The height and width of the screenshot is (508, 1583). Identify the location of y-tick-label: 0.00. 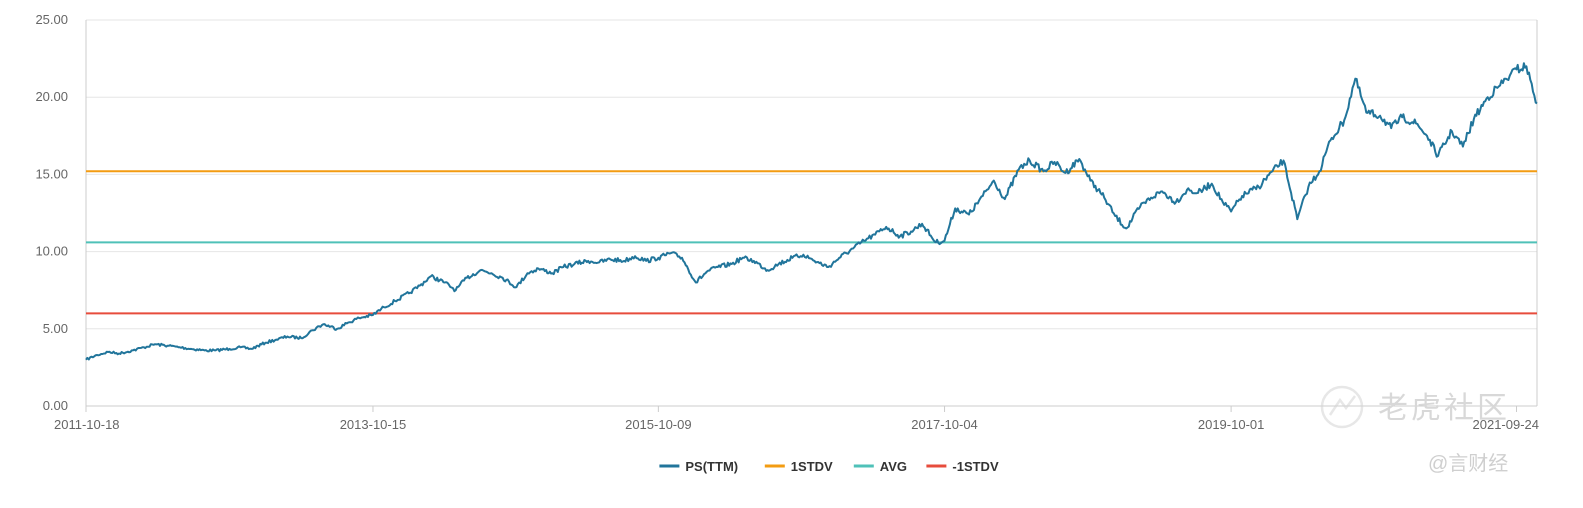
(55, 405).